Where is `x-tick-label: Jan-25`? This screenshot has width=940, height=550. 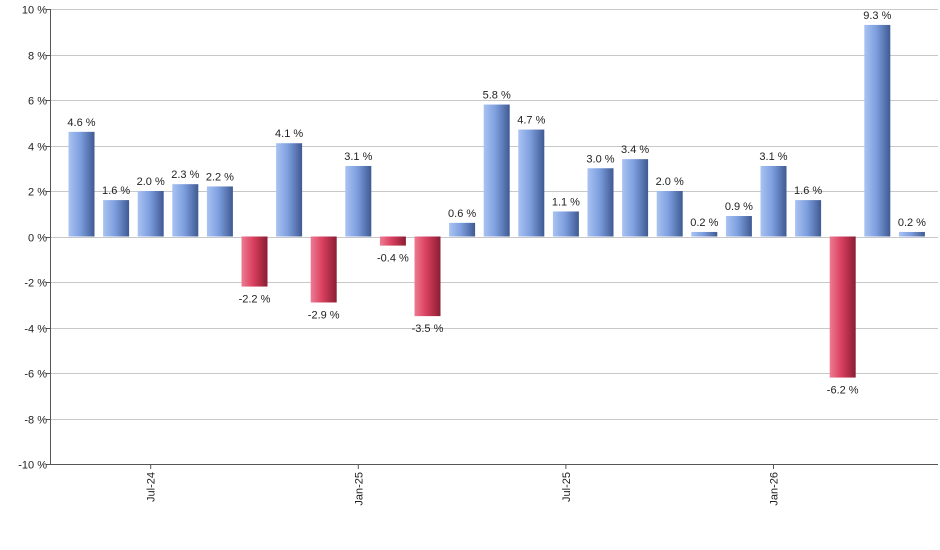
x-tick-label: Jan-25 is located at coordinates (359, 489).